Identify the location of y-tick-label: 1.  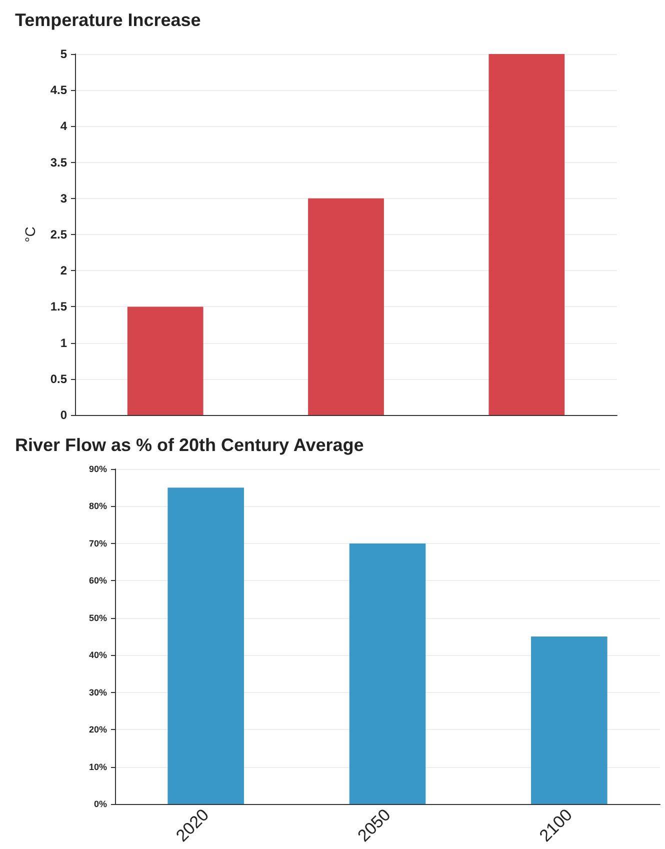
(64, 343).